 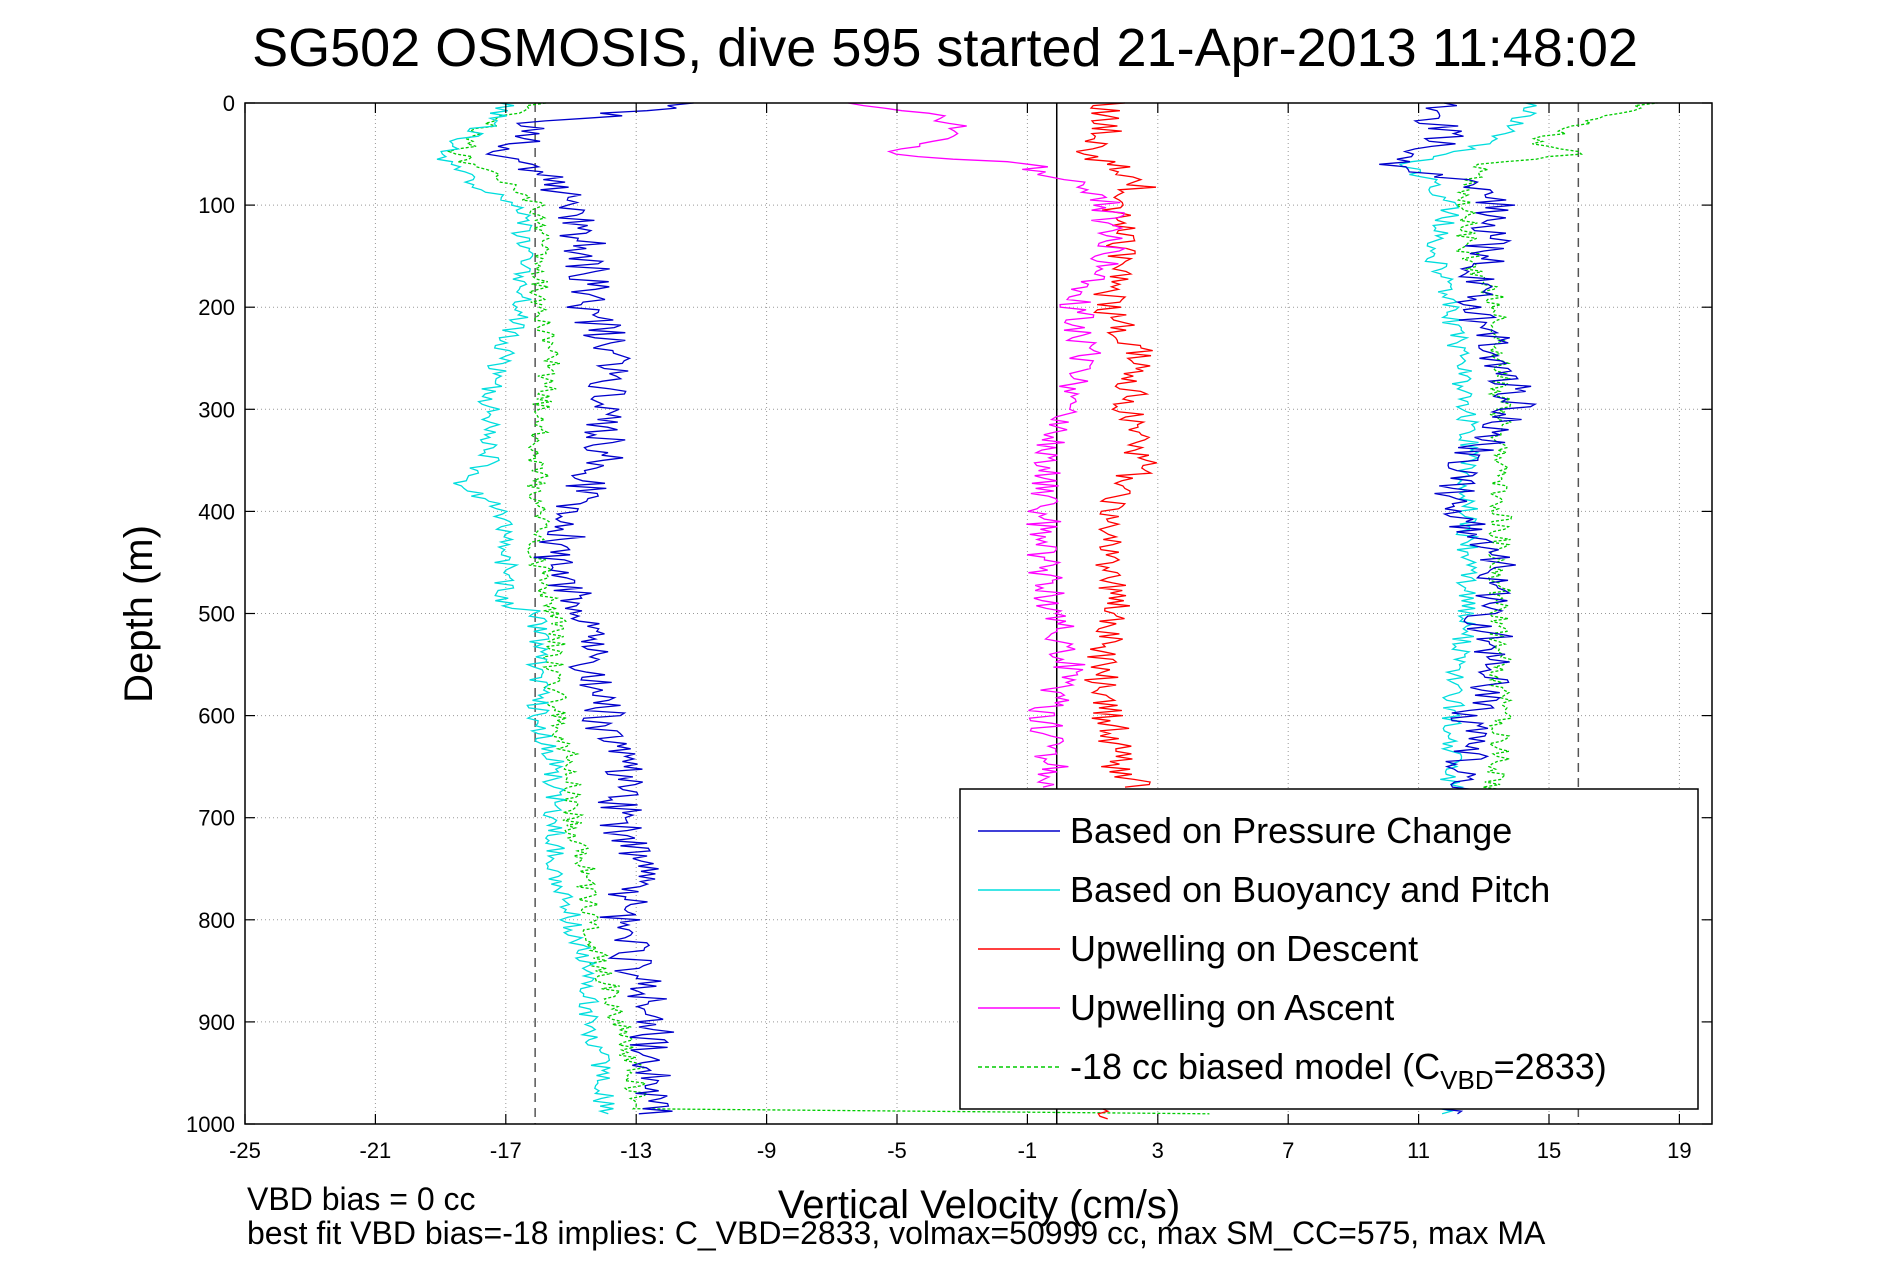 I want to click on y-tick-label: 900, so click(x=216, y=1022).